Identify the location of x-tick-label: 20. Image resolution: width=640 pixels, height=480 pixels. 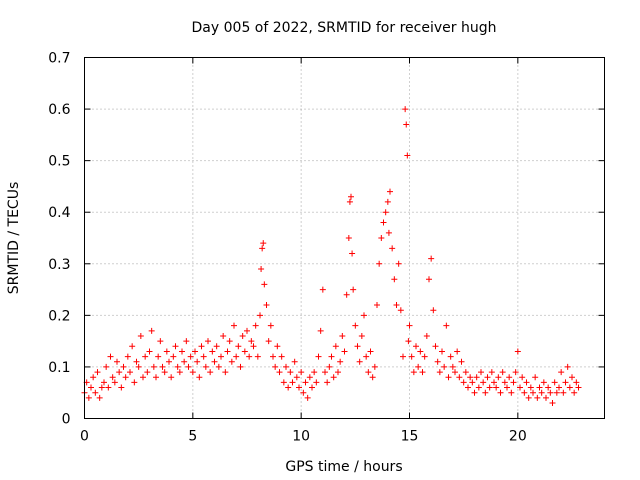
(518, 437).